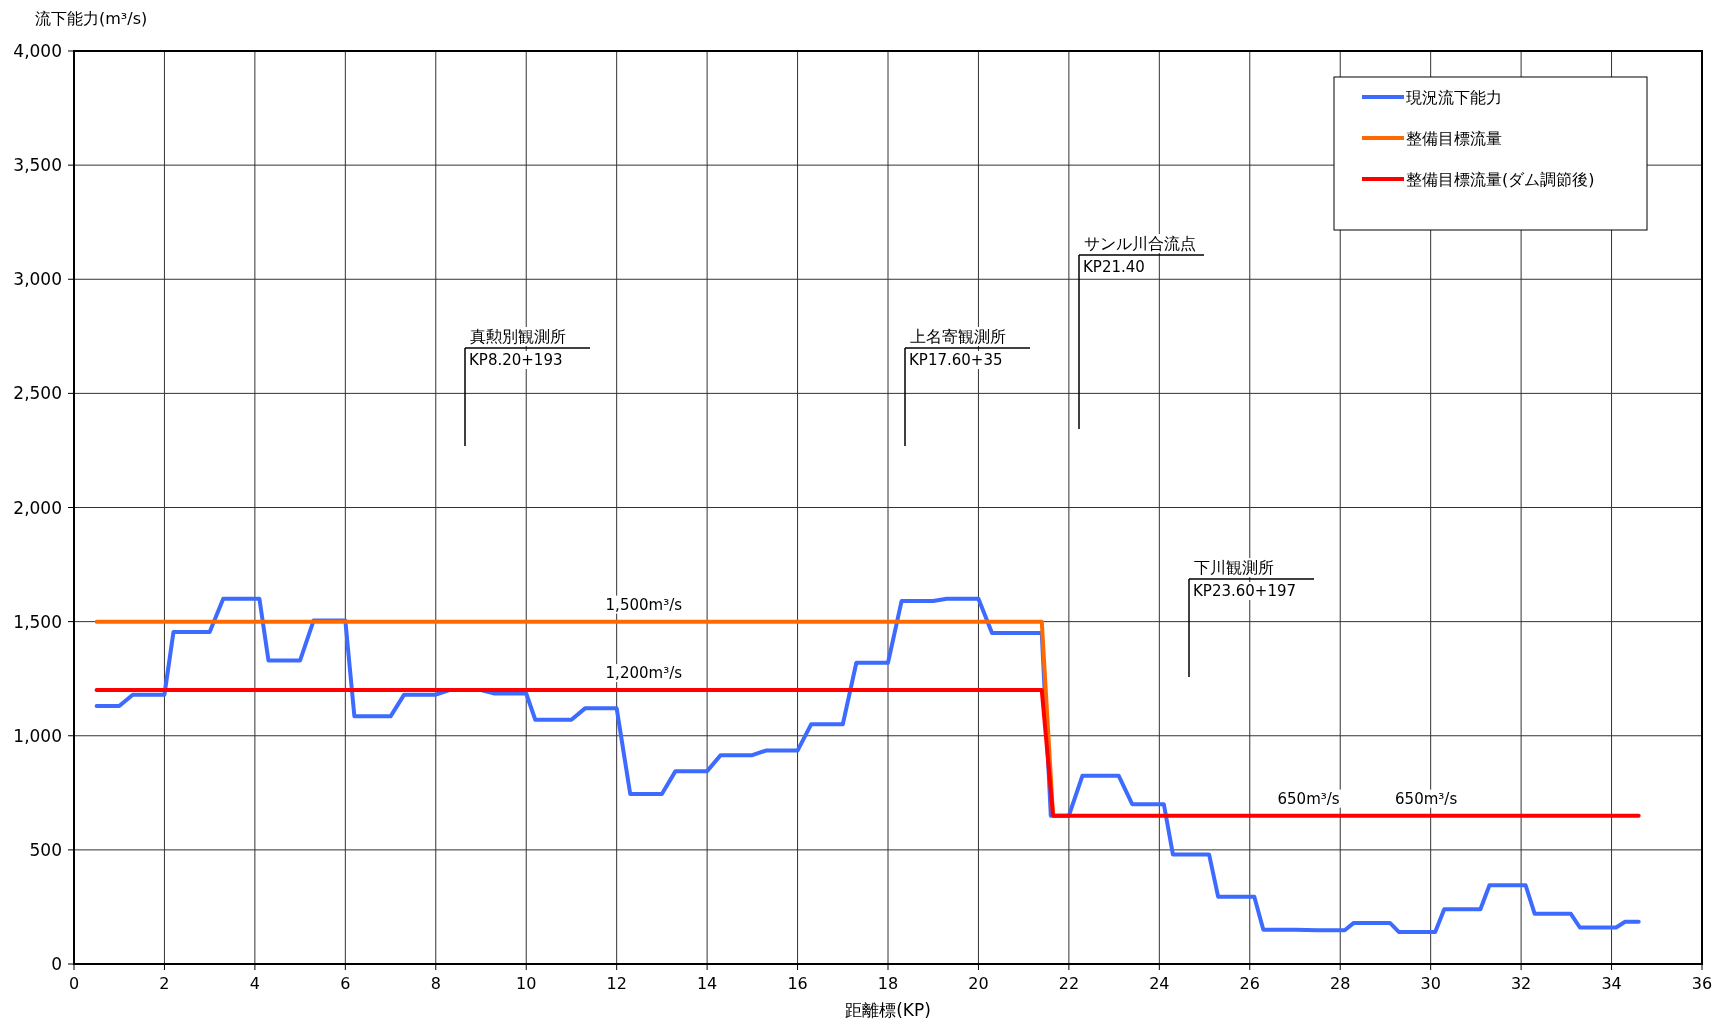  I want to click on x-tick-label: 30, so click(1430, 983).